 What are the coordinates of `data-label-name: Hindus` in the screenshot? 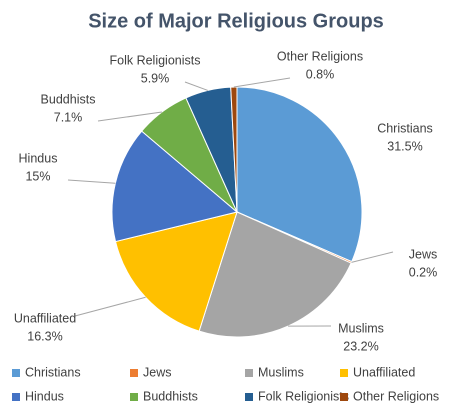 It's located at (38, 158).